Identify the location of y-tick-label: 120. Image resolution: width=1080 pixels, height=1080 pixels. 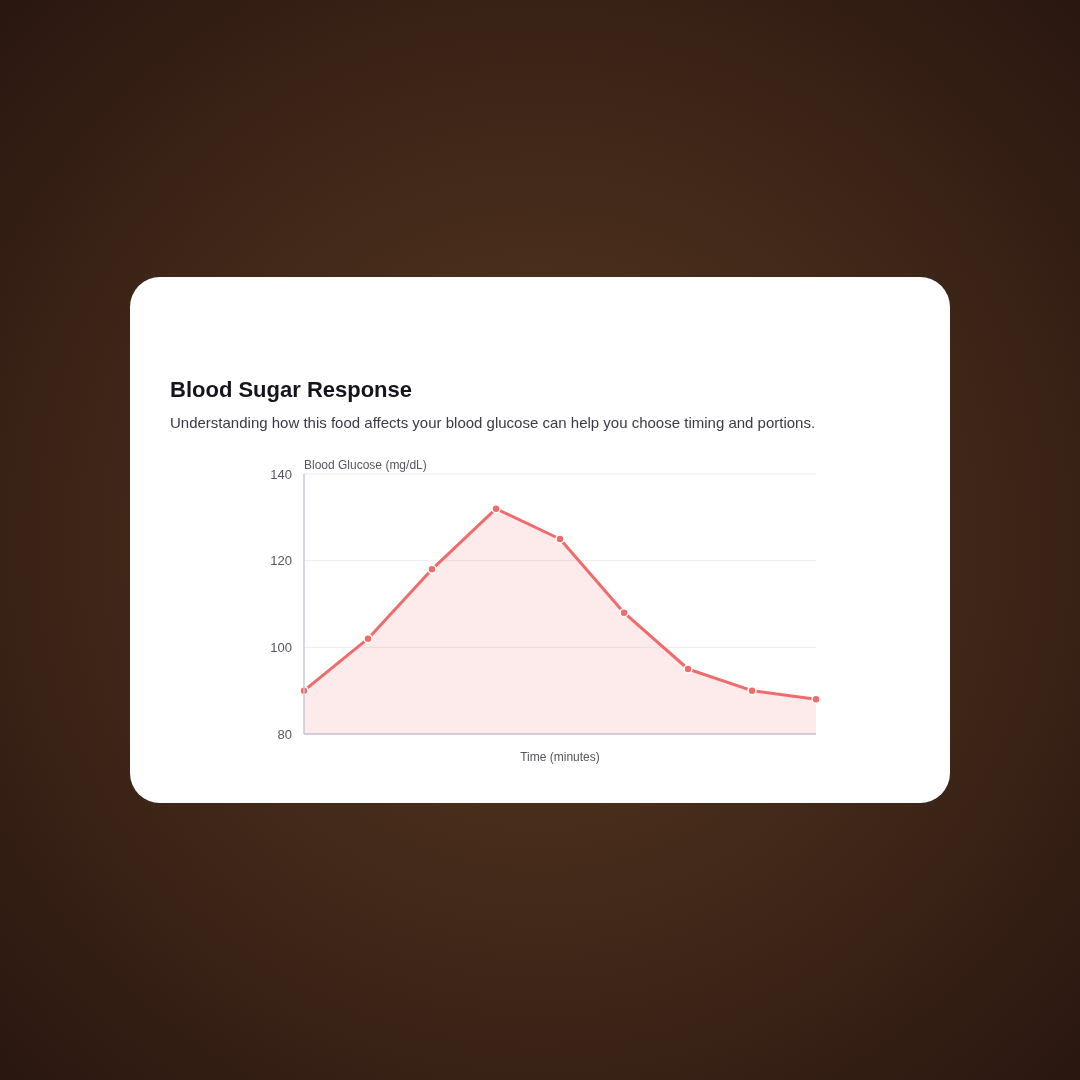
(281, 561).